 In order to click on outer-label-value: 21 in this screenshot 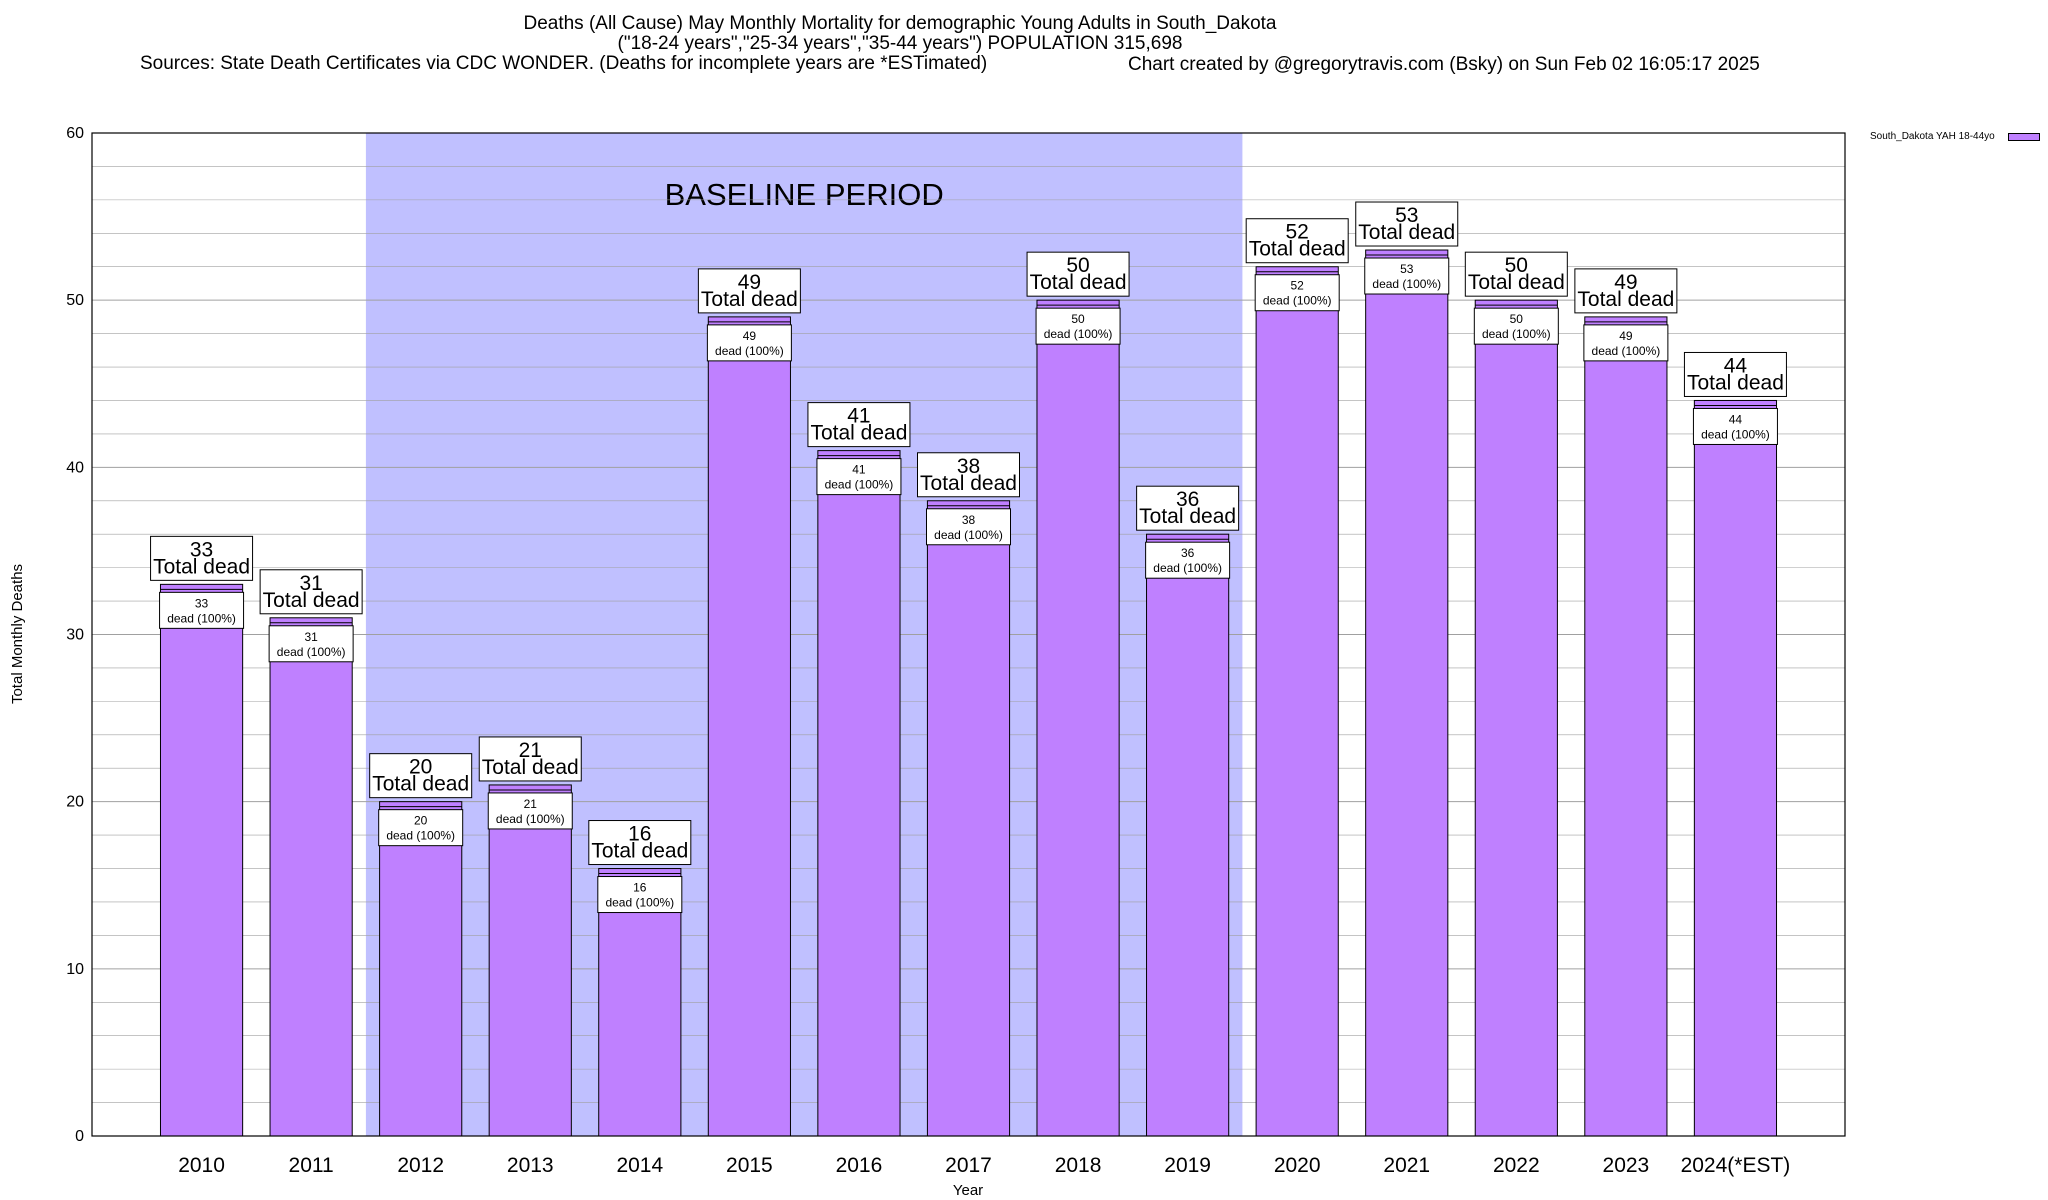, I will do `click(530, 750)`.